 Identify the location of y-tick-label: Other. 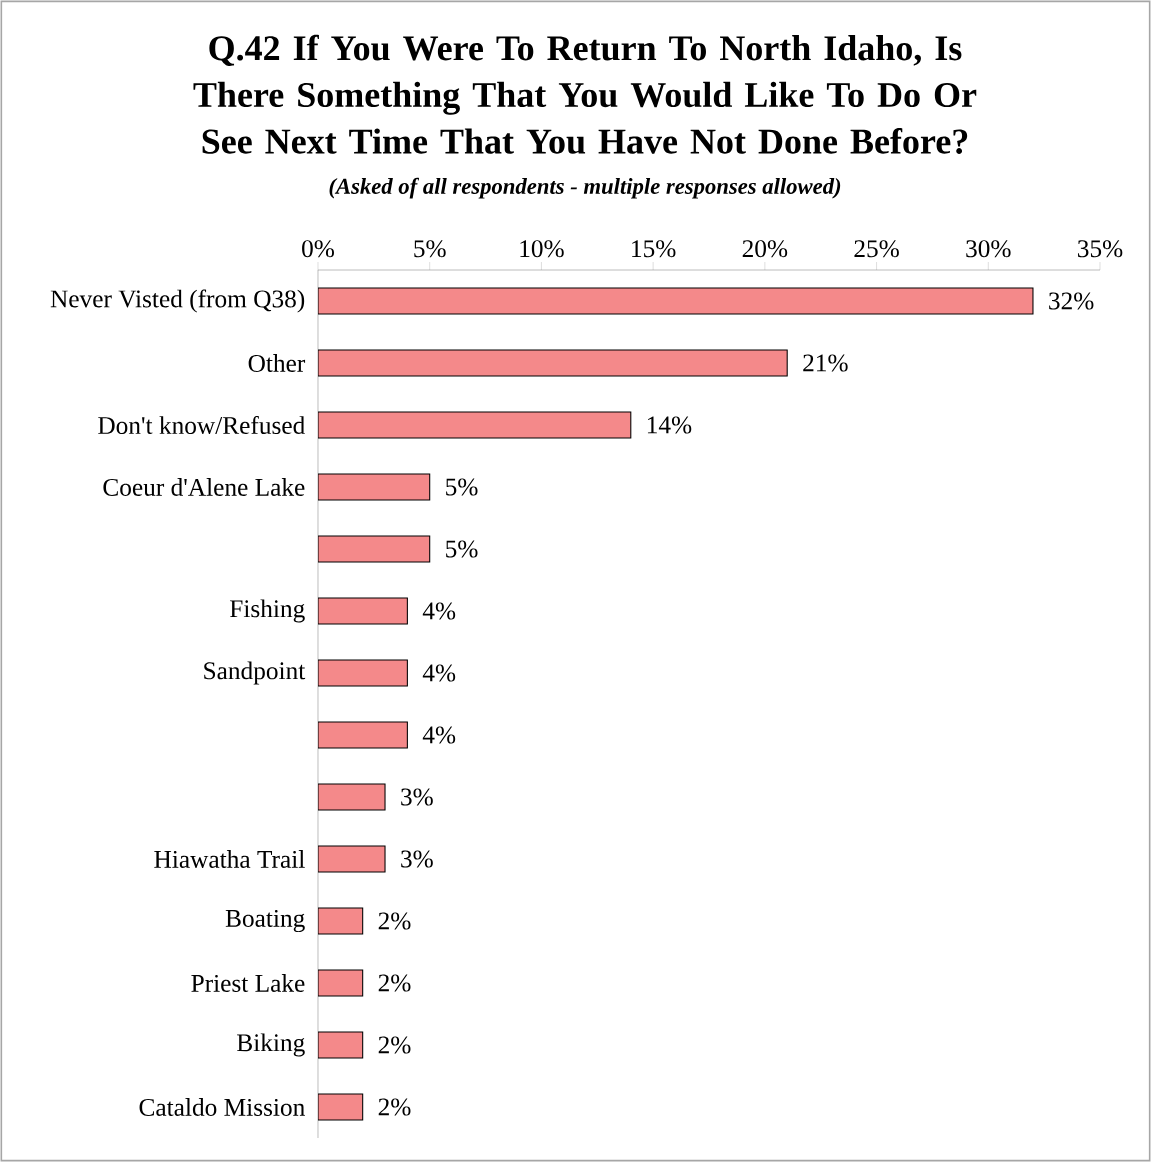
(277, 363).